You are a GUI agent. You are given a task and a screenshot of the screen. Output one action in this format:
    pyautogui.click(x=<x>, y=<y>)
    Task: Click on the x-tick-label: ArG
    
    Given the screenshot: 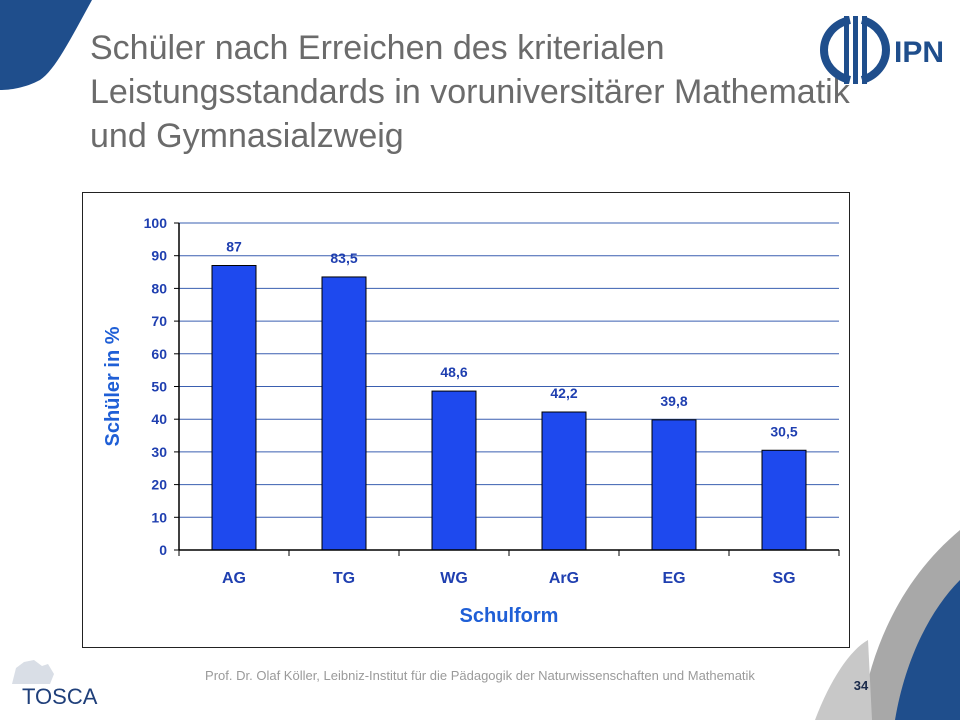 What is the action you would take?
    pyautogui.click(x=564, y=578)
    